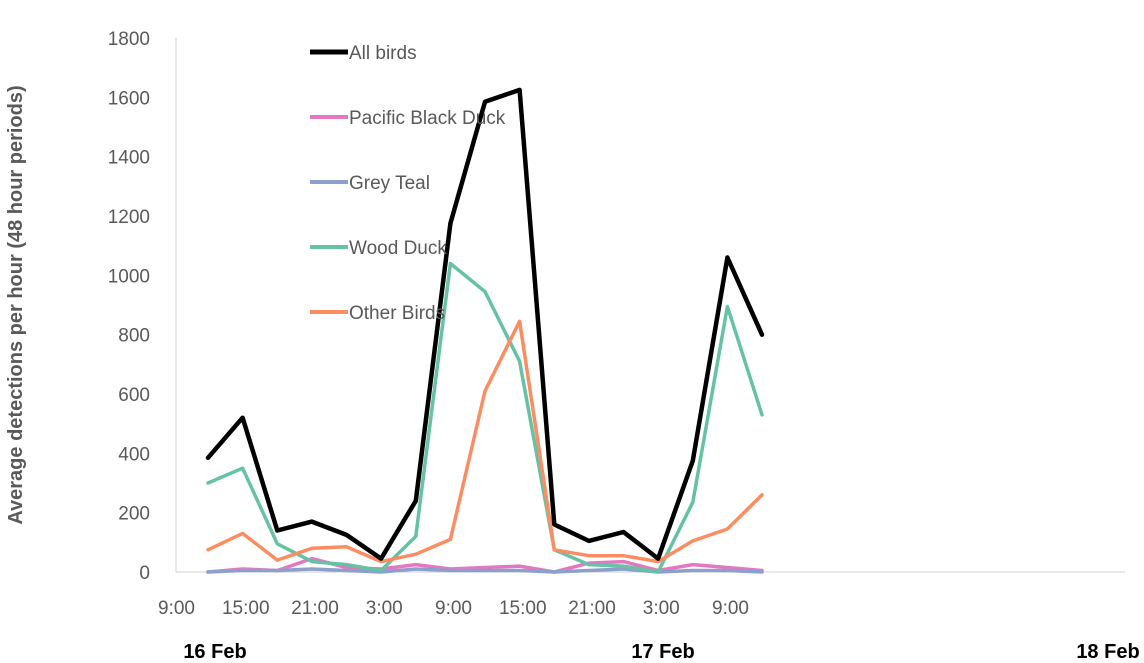  I want to click on y-tick-label: 1400, so click(129, 158).